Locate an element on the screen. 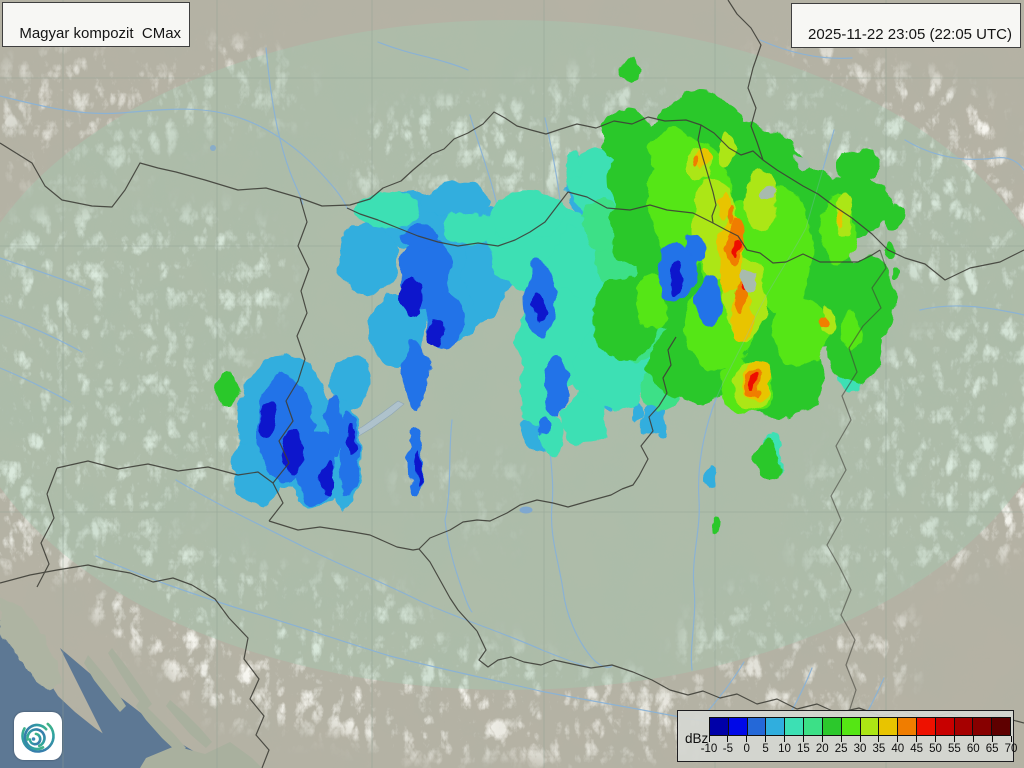  dbz-legend: dBz -10 -5 0 5 10 15 20 25 30 35 40 45 50 55 60 65 70 is located at coordinates (847, 736).